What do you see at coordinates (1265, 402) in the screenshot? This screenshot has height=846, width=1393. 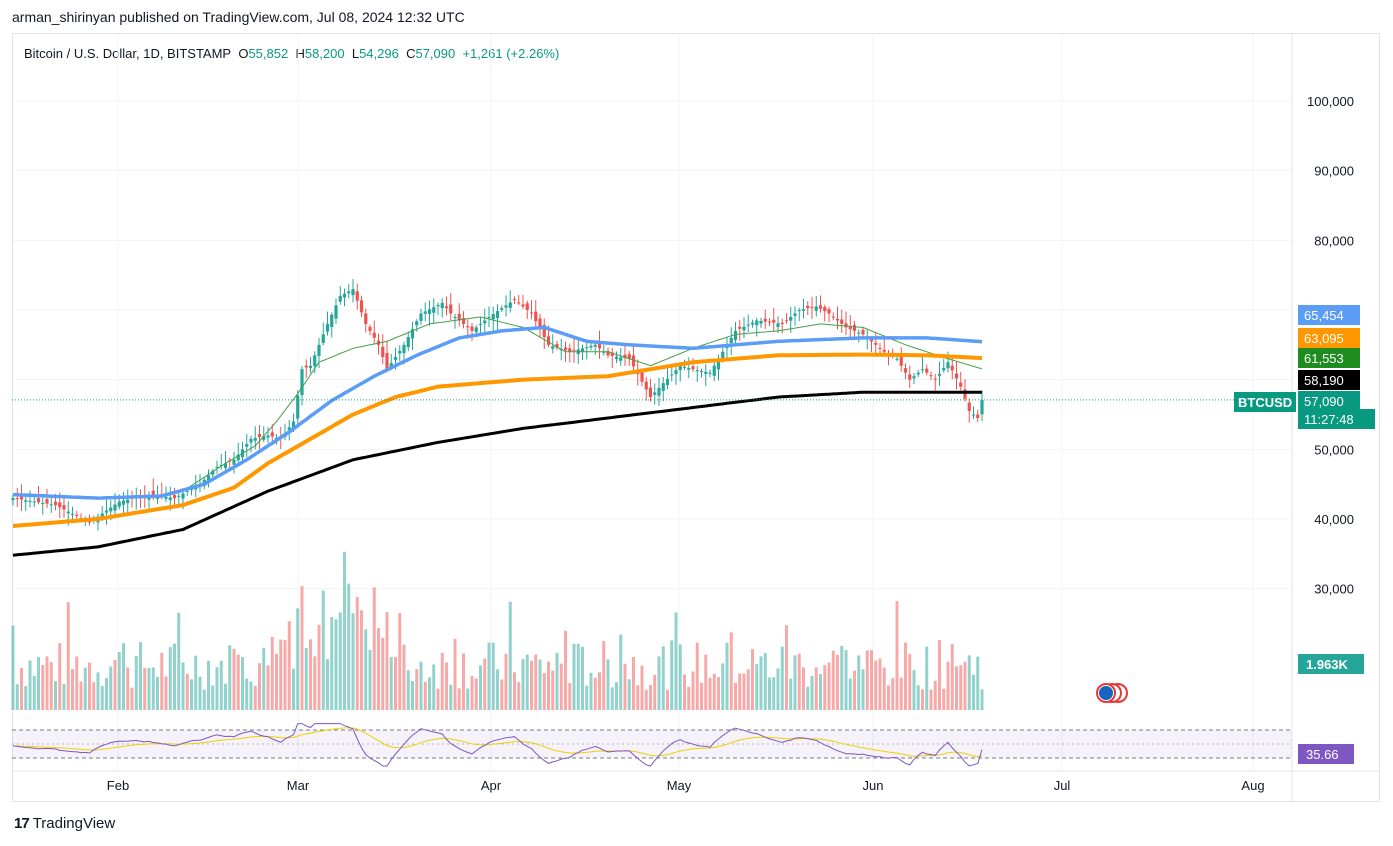 I see `symbol-tag: BTCUSD` at bounding box center [1265, 402].